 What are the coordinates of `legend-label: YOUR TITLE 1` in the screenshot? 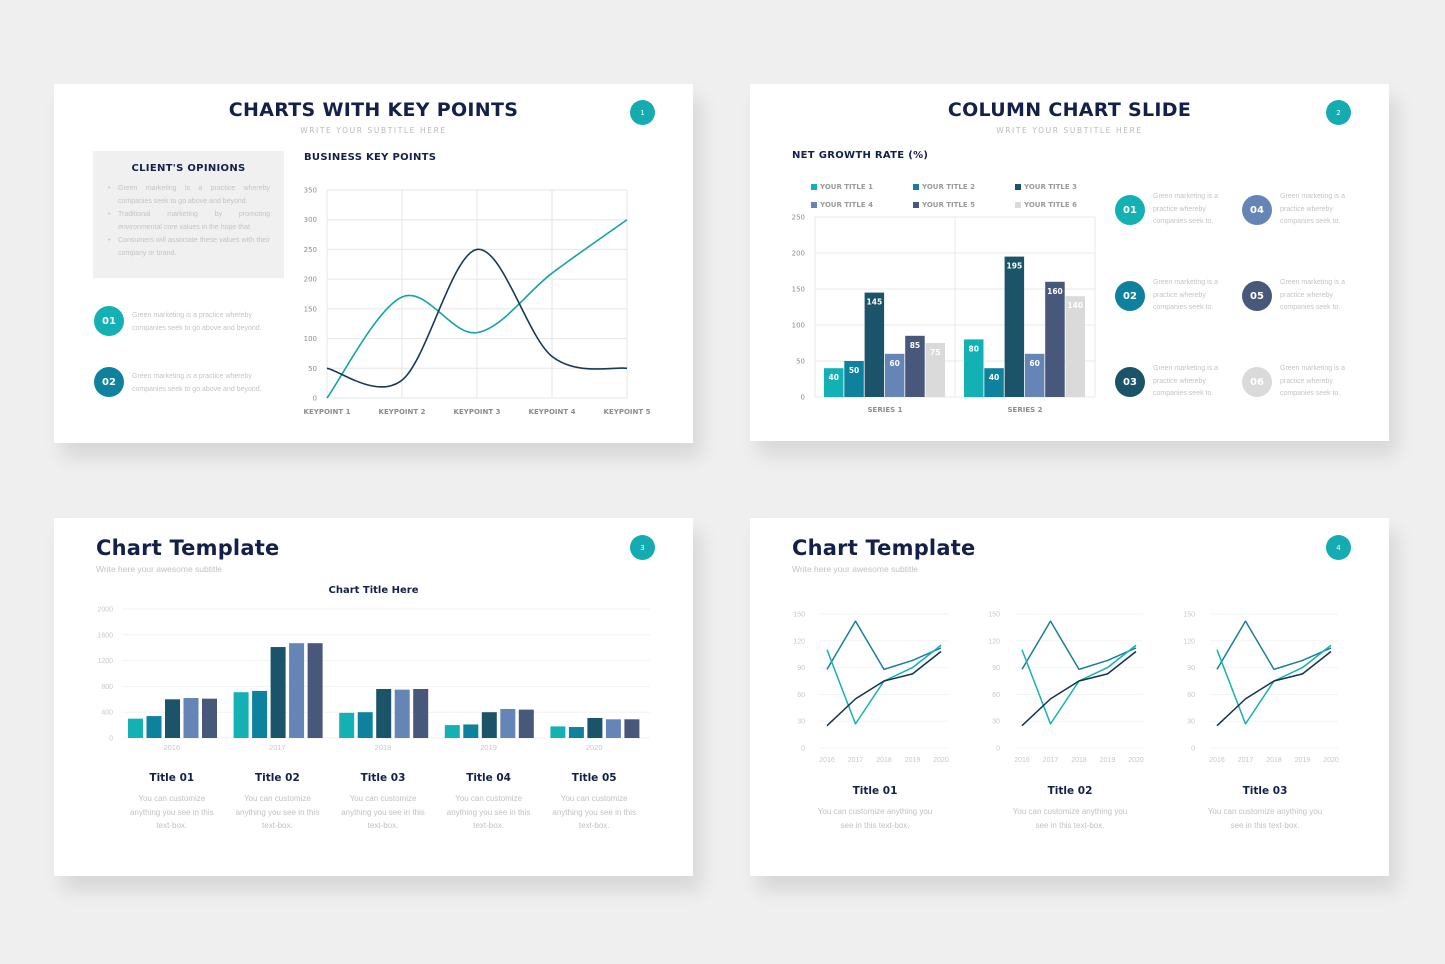 It's located at (846, 187).